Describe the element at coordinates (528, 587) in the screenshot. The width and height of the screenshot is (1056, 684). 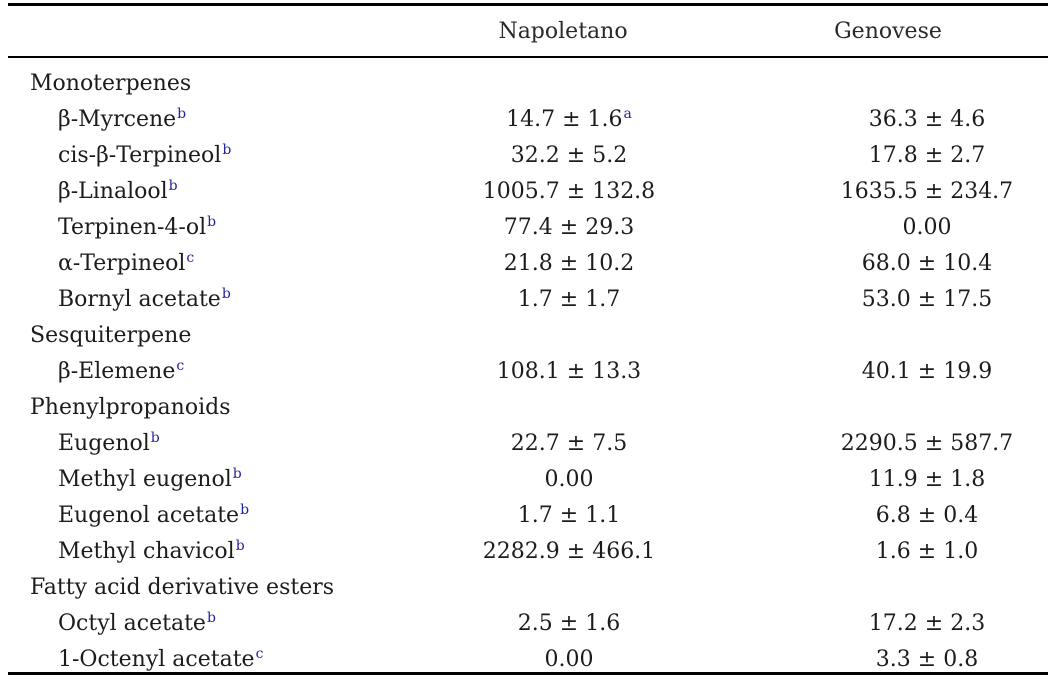
I see `category-row: Fatty acid derivative esters` at that location.